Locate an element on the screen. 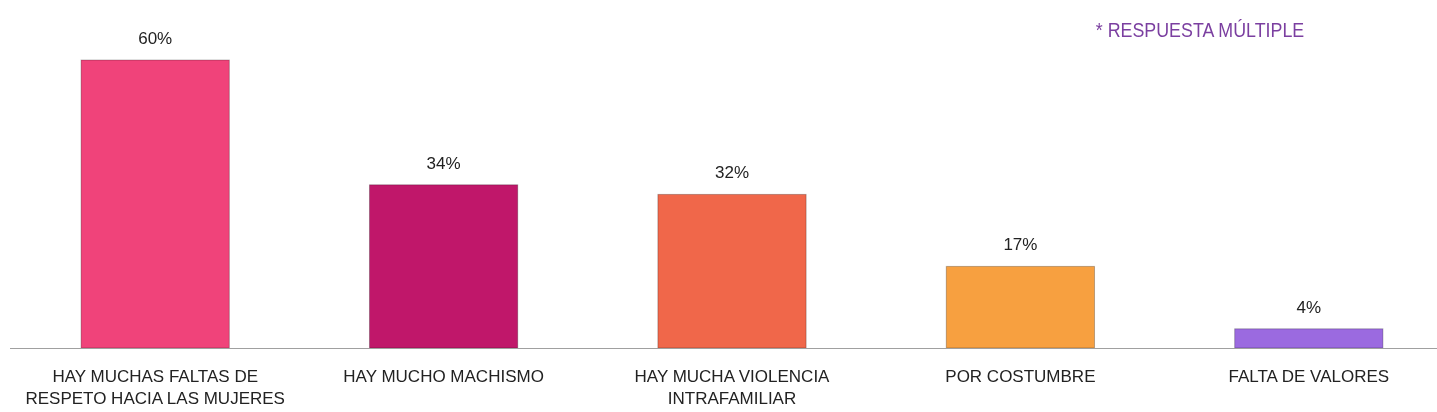  data-label: 4% is located at coordinates (1309, 307).